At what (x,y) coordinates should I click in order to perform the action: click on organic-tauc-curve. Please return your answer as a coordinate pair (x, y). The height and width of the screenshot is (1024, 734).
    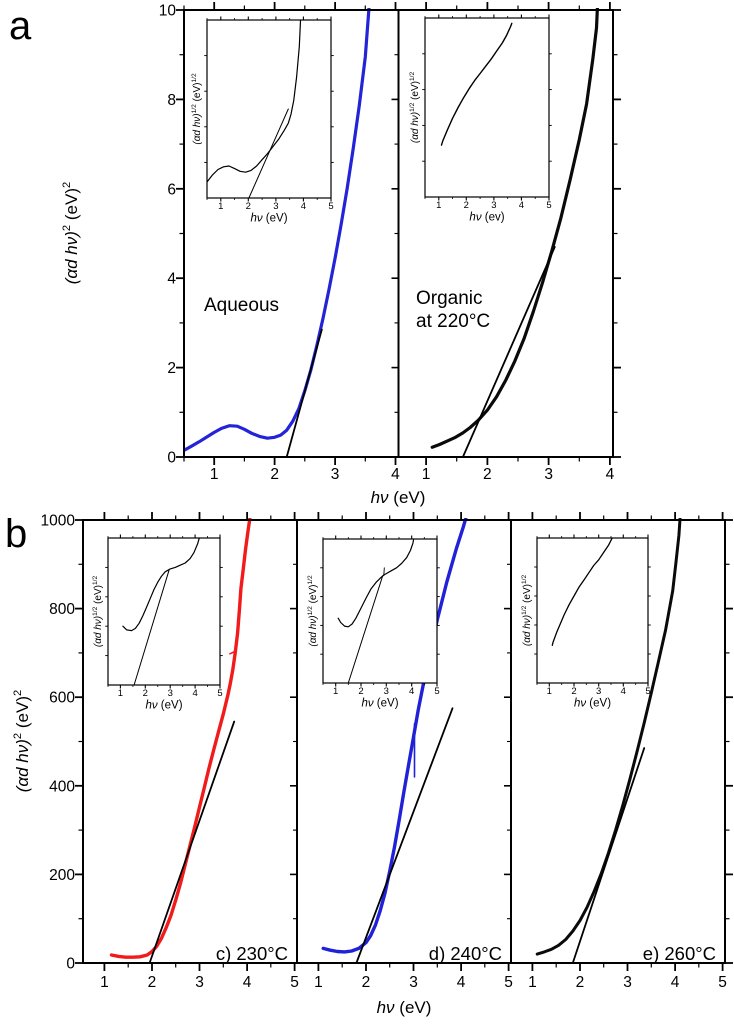
    Looking at the image, I should click on (514, 228).